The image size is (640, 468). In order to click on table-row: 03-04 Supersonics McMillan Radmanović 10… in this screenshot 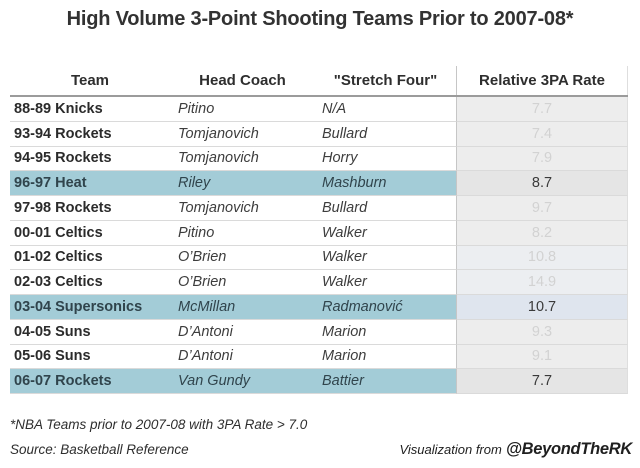, I will do `click(319, 307)`.